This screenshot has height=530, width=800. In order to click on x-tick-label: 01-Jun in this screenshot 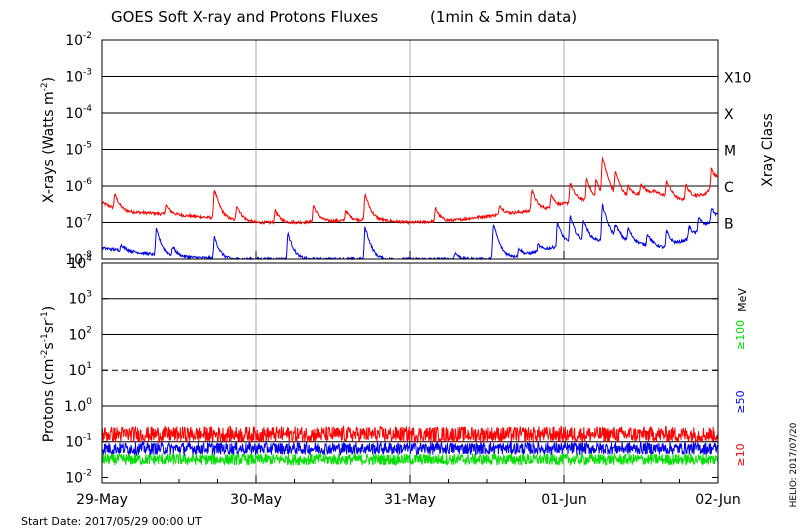, I will do `click(564, 500)`.